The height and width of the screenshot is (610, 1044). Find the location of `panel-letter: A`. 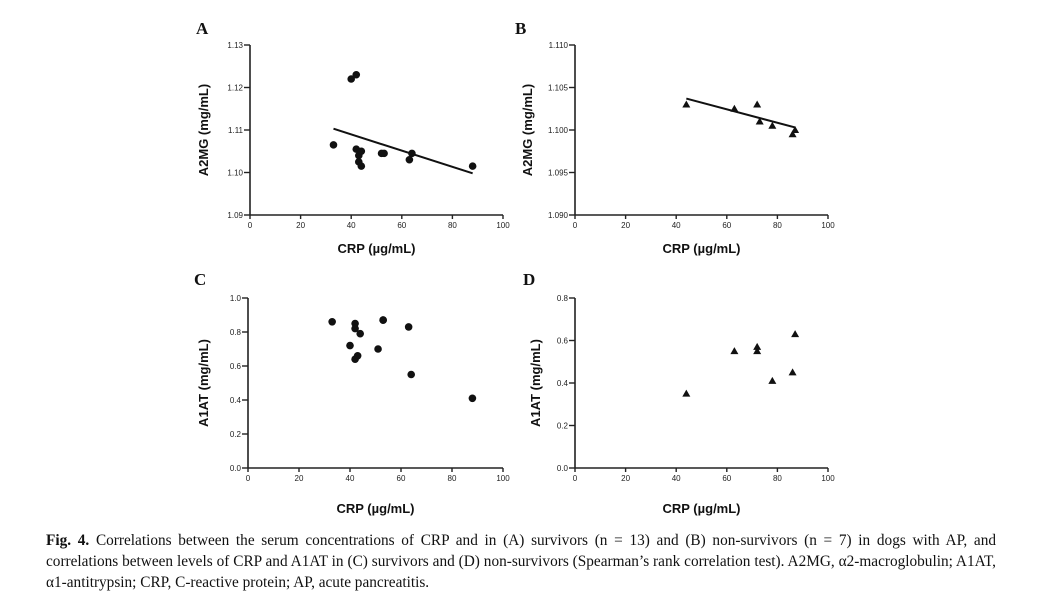

panel-letter: A is located at coordinates (202, 28).